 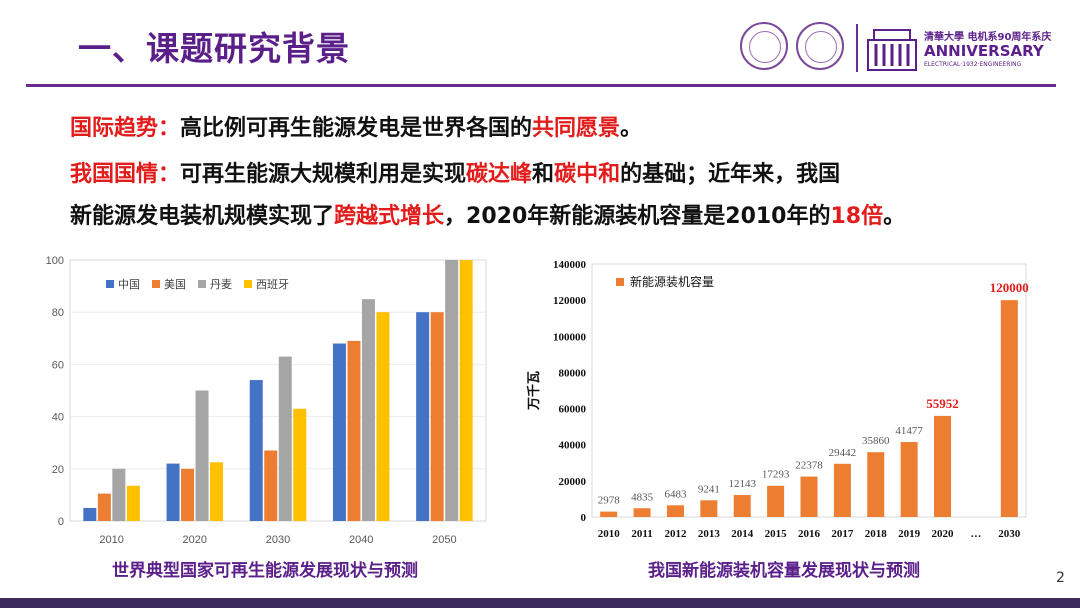 What do you see at coordinates (573, 446) in the screenshot?
I see `y-tick-label: 40000` at bounding box center [573, 446].